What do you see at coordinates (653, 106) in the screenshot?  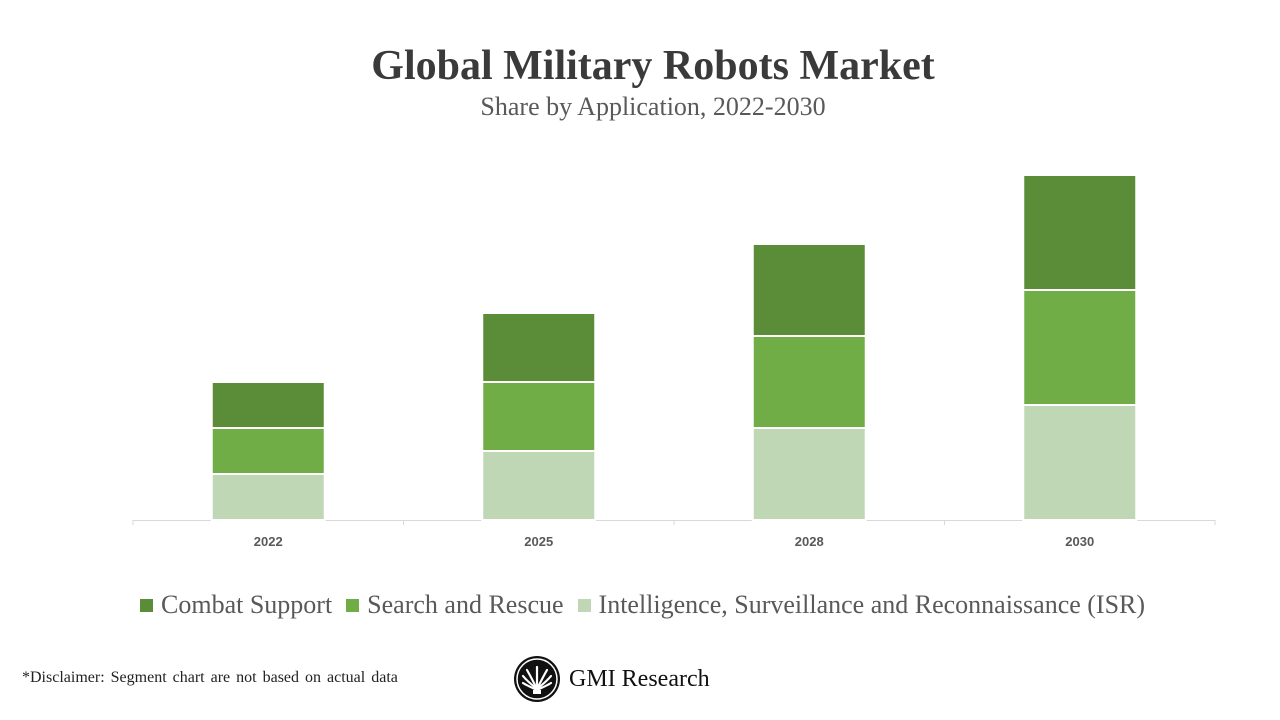 I see `chart-subtitle: Share by Application, 2022-2030` at bounding box center [653, 106].